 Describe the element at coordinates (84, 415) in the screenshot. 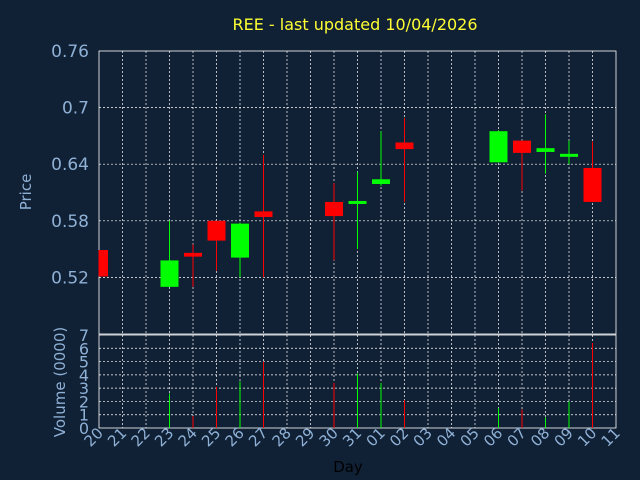

I see `volume-tick-label: 1` at that location.